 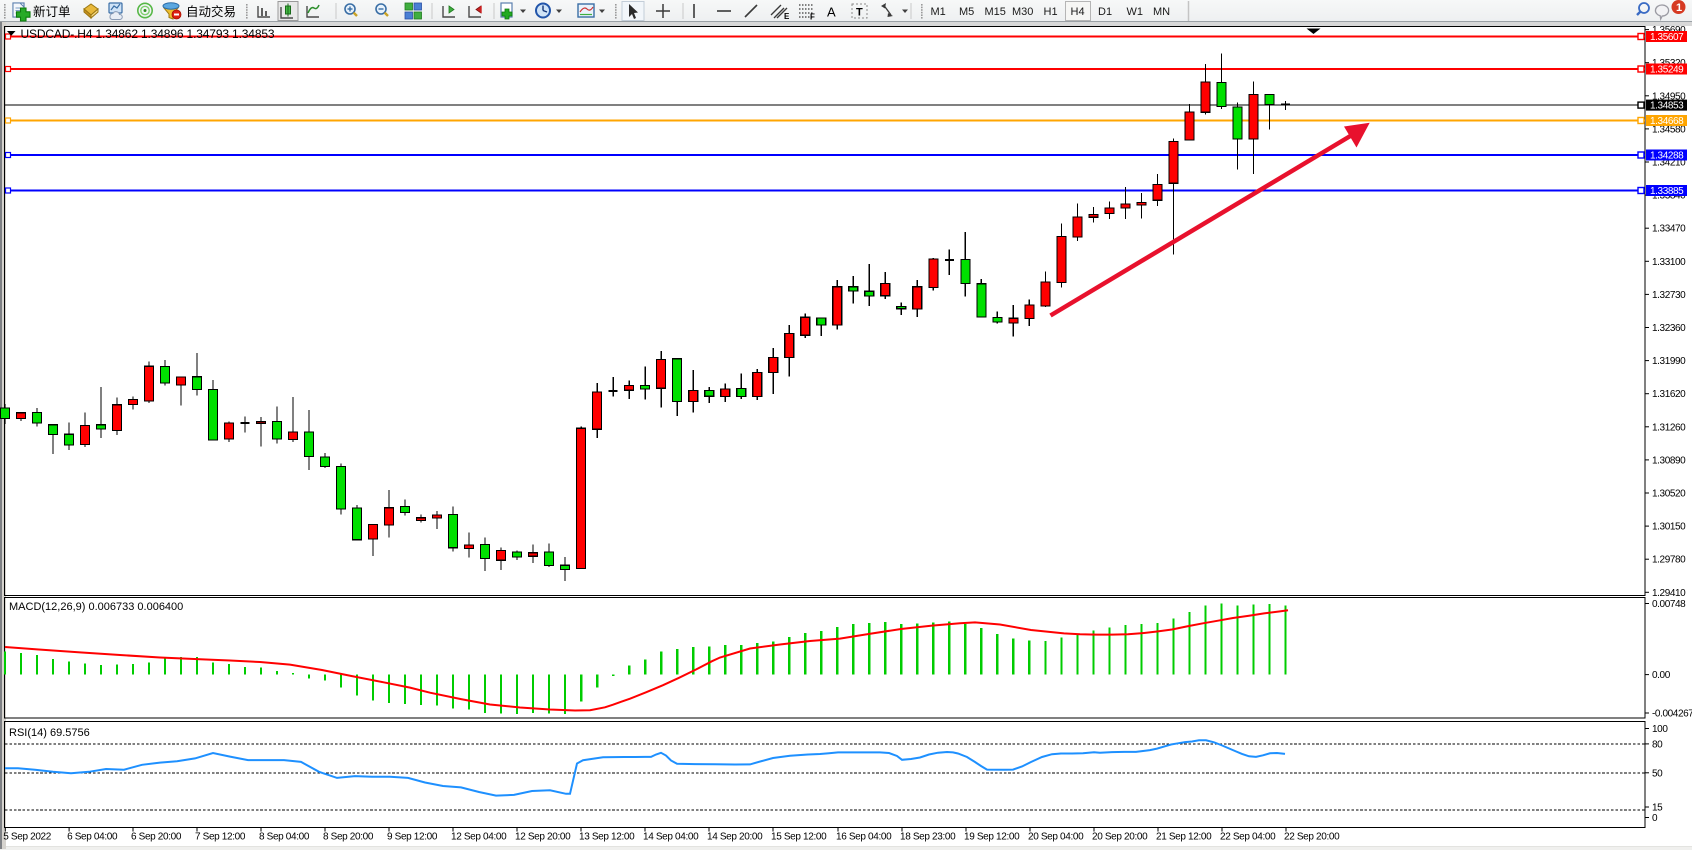 I want to click on svg-text: 22 Sep 20:00, so click(x=1312, y=837).